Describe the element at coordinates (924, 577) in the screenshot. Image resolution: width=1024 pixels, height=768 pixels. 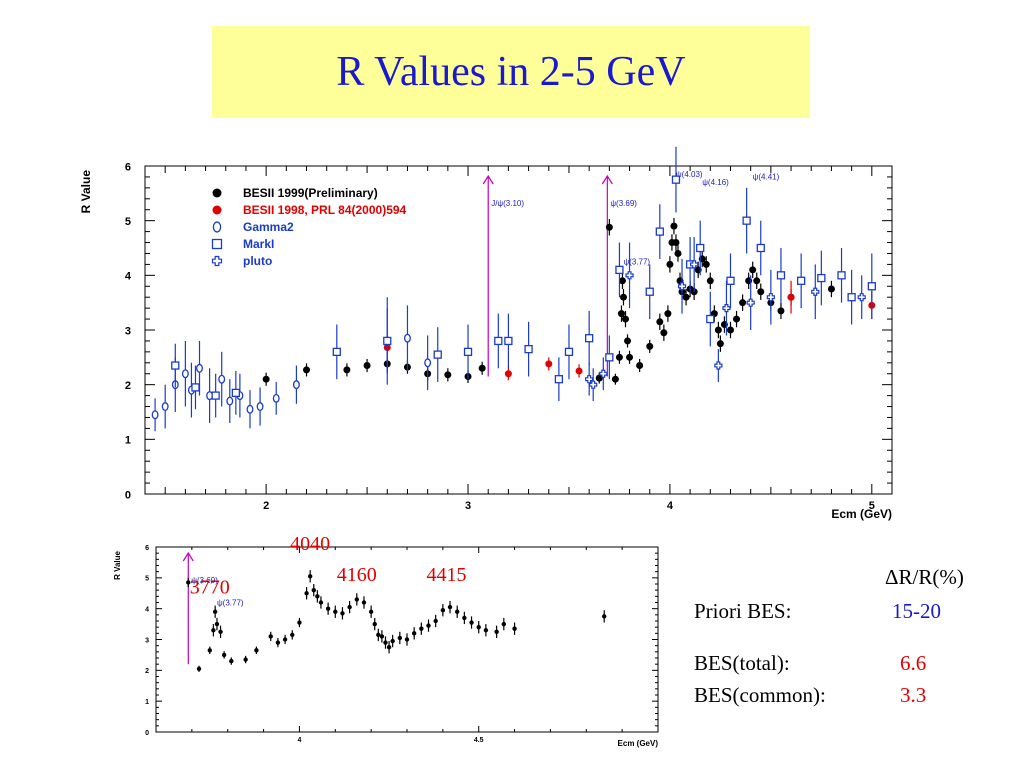
I see `table-header: ΔR/R(%)` at that location.